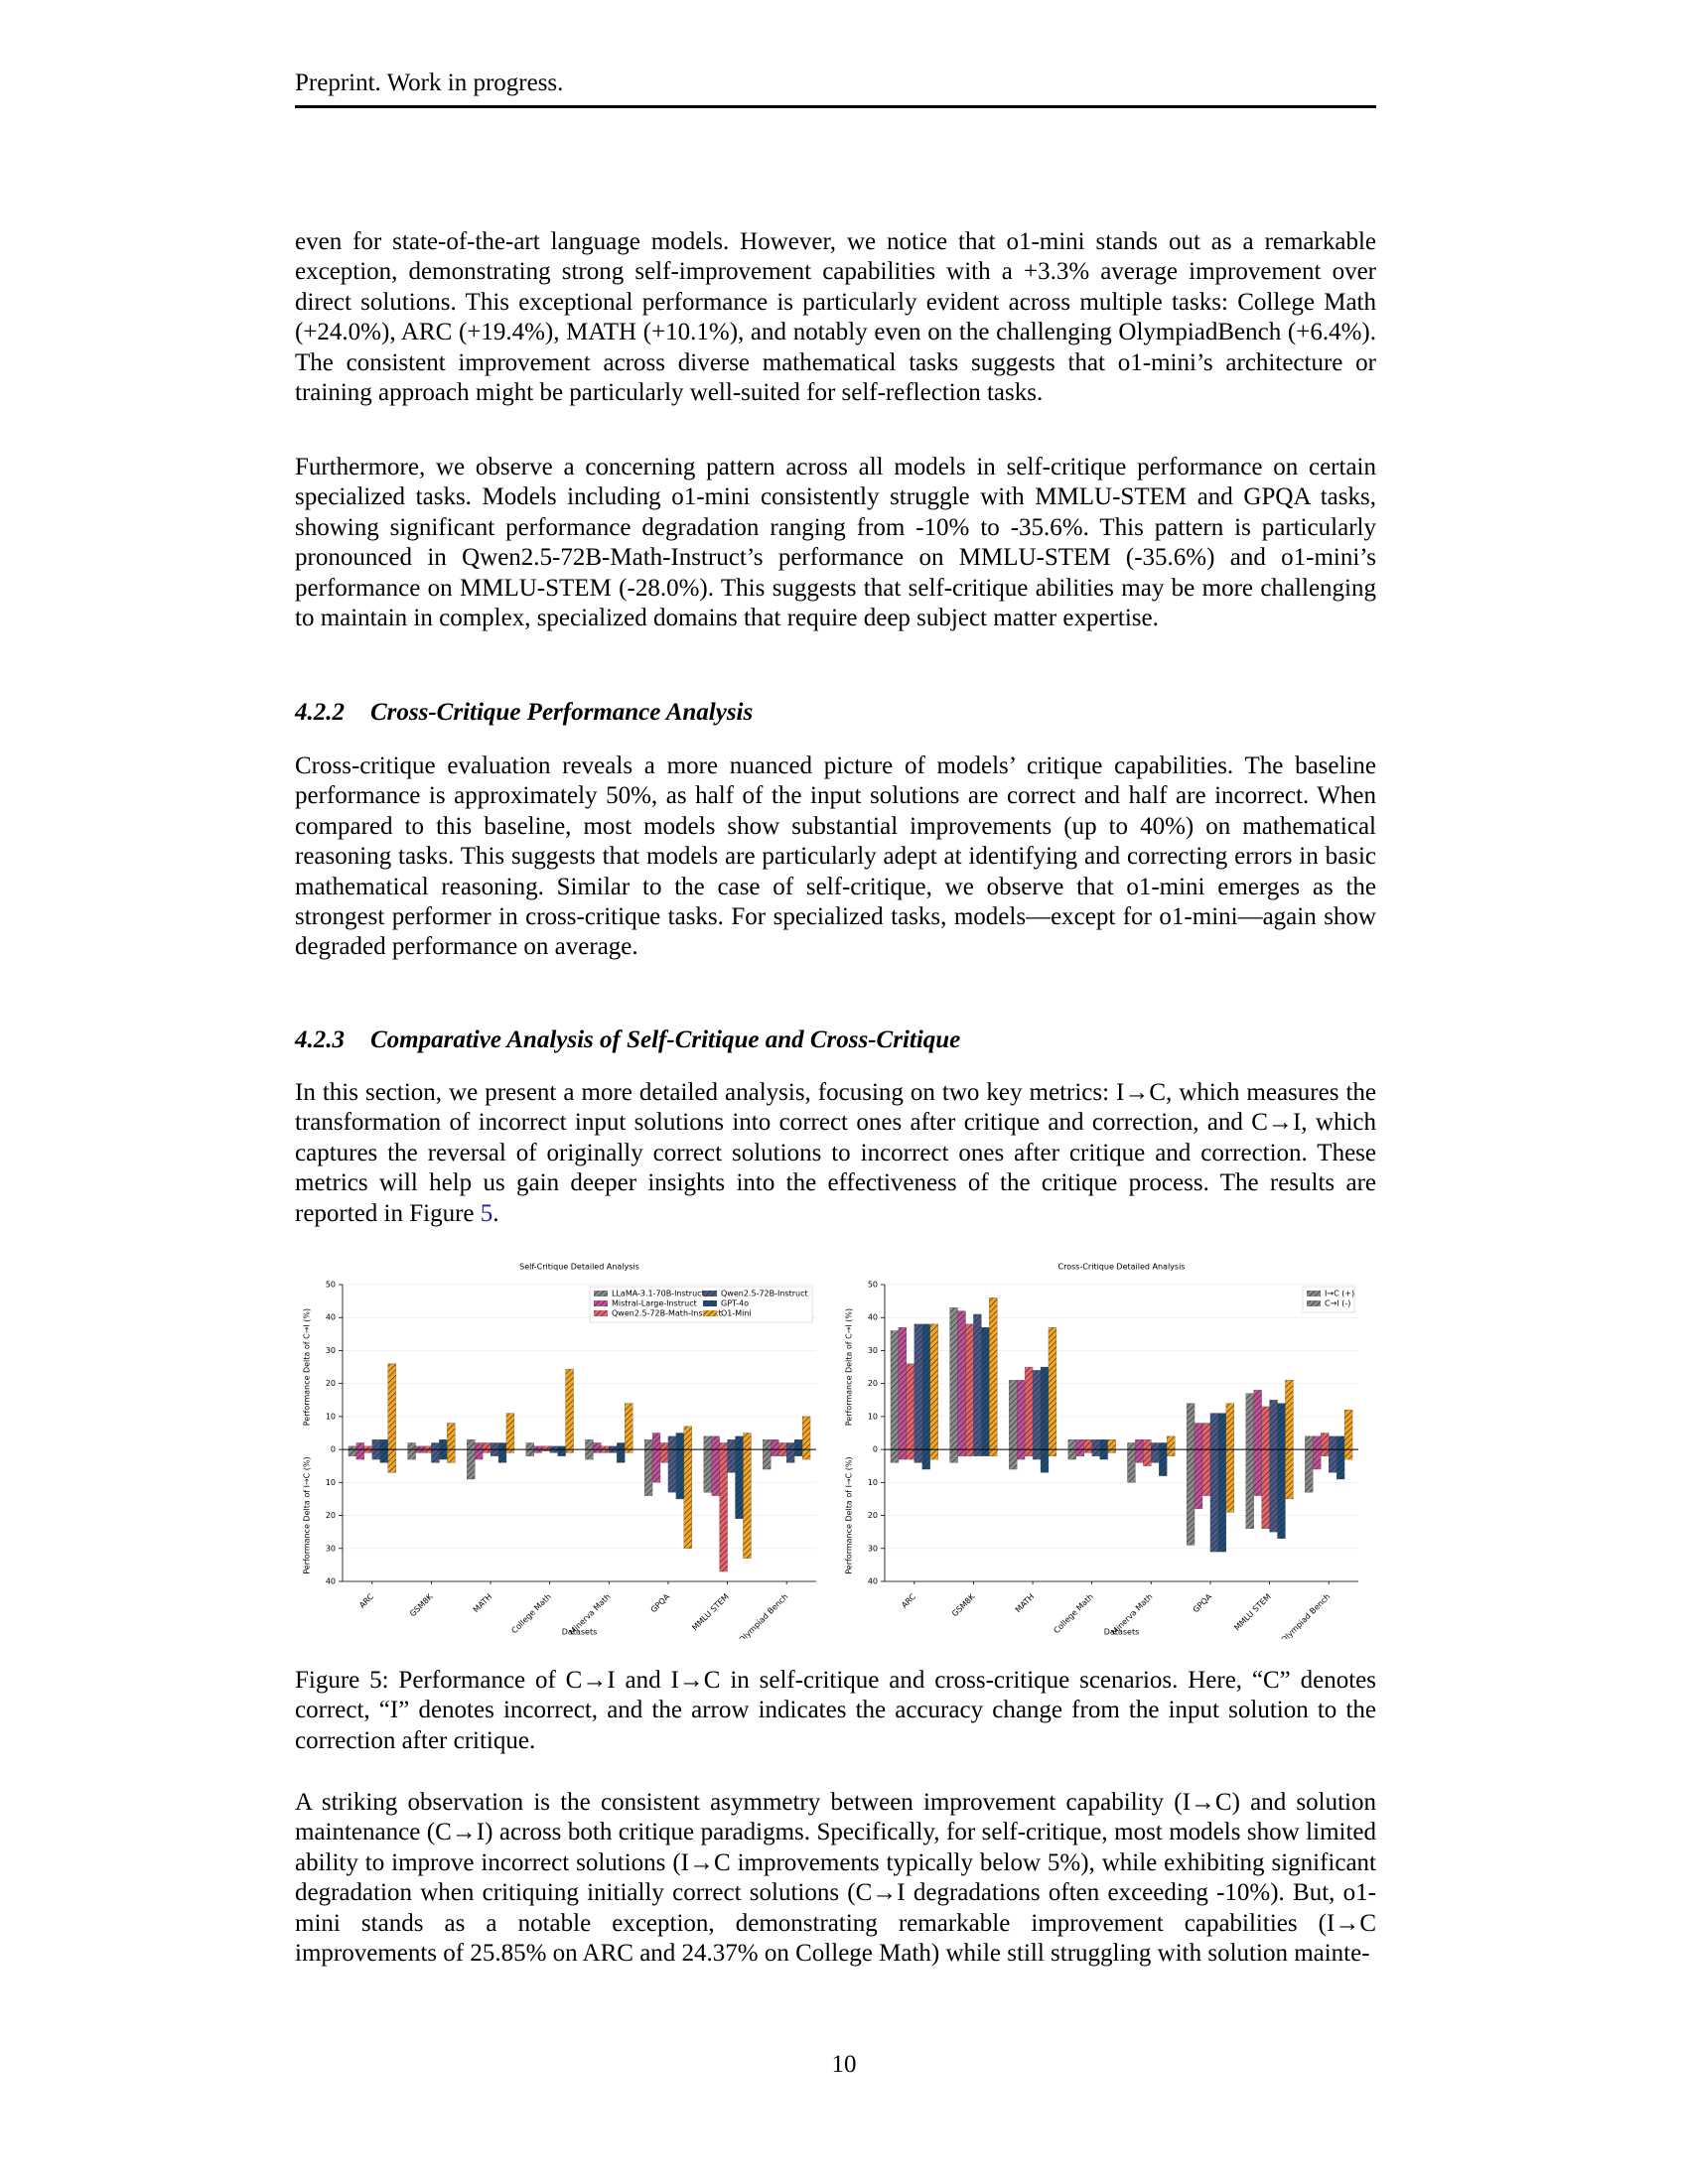 This screenshot has width=1688, height=2184. Describe the element at coordinates (1122, 1632) in the screenshot. I see `x-axis-label: Datasets` at that location.